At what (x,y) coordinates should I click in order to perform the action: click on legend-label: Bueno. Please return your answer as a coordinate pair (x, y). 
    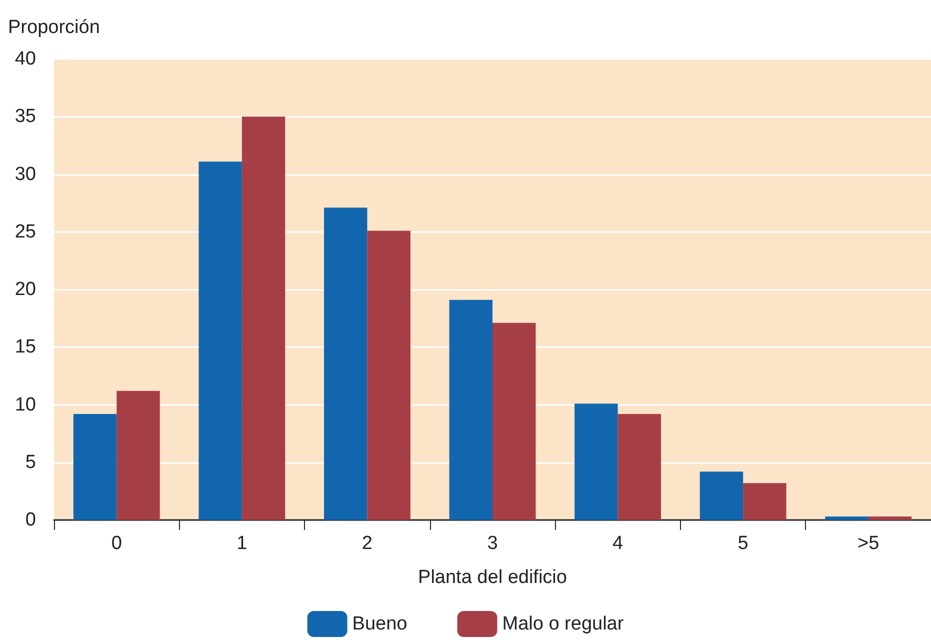
    Looking at the image, I should click on (380, 624).